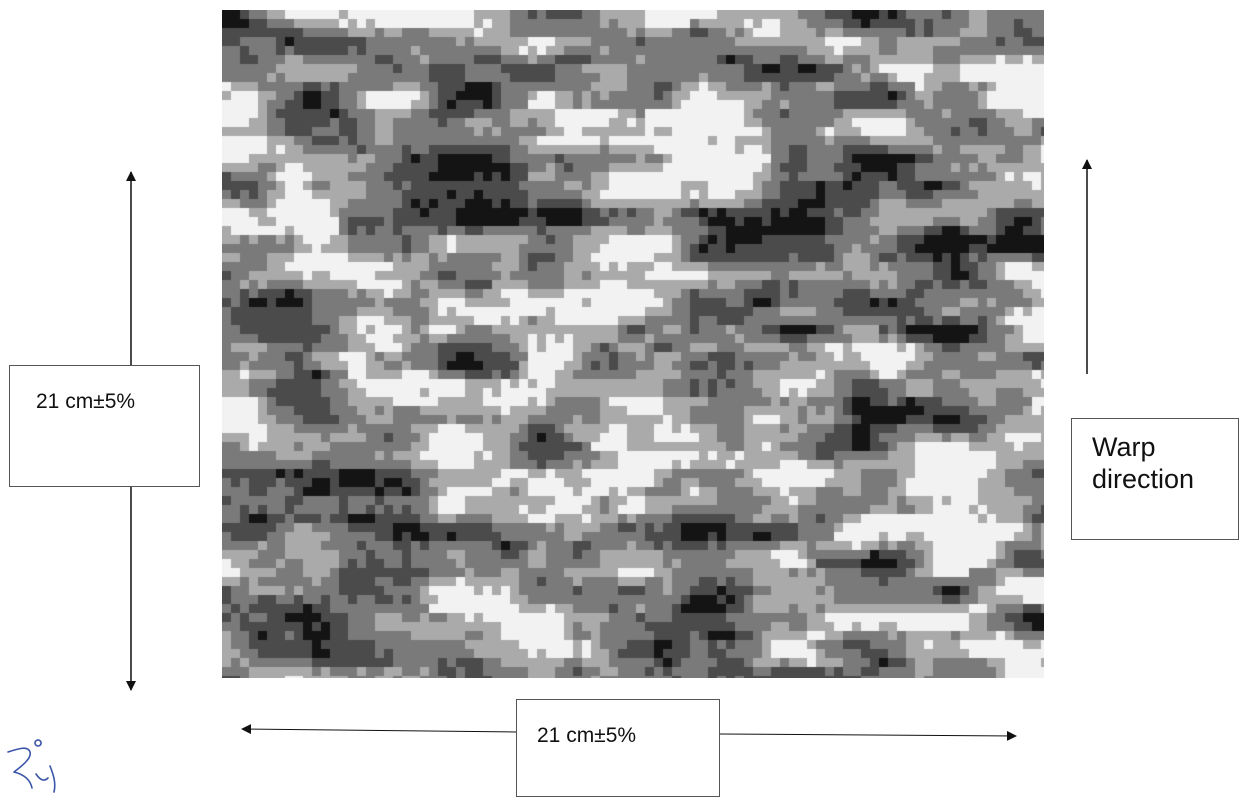 The height and width of the screenshot is (797, 1242). What do you see at coordinates (86, 401) in the screenshot?
I see `vertical-dimension-label: 21 cm±5%` at bounding box center [86, 401].